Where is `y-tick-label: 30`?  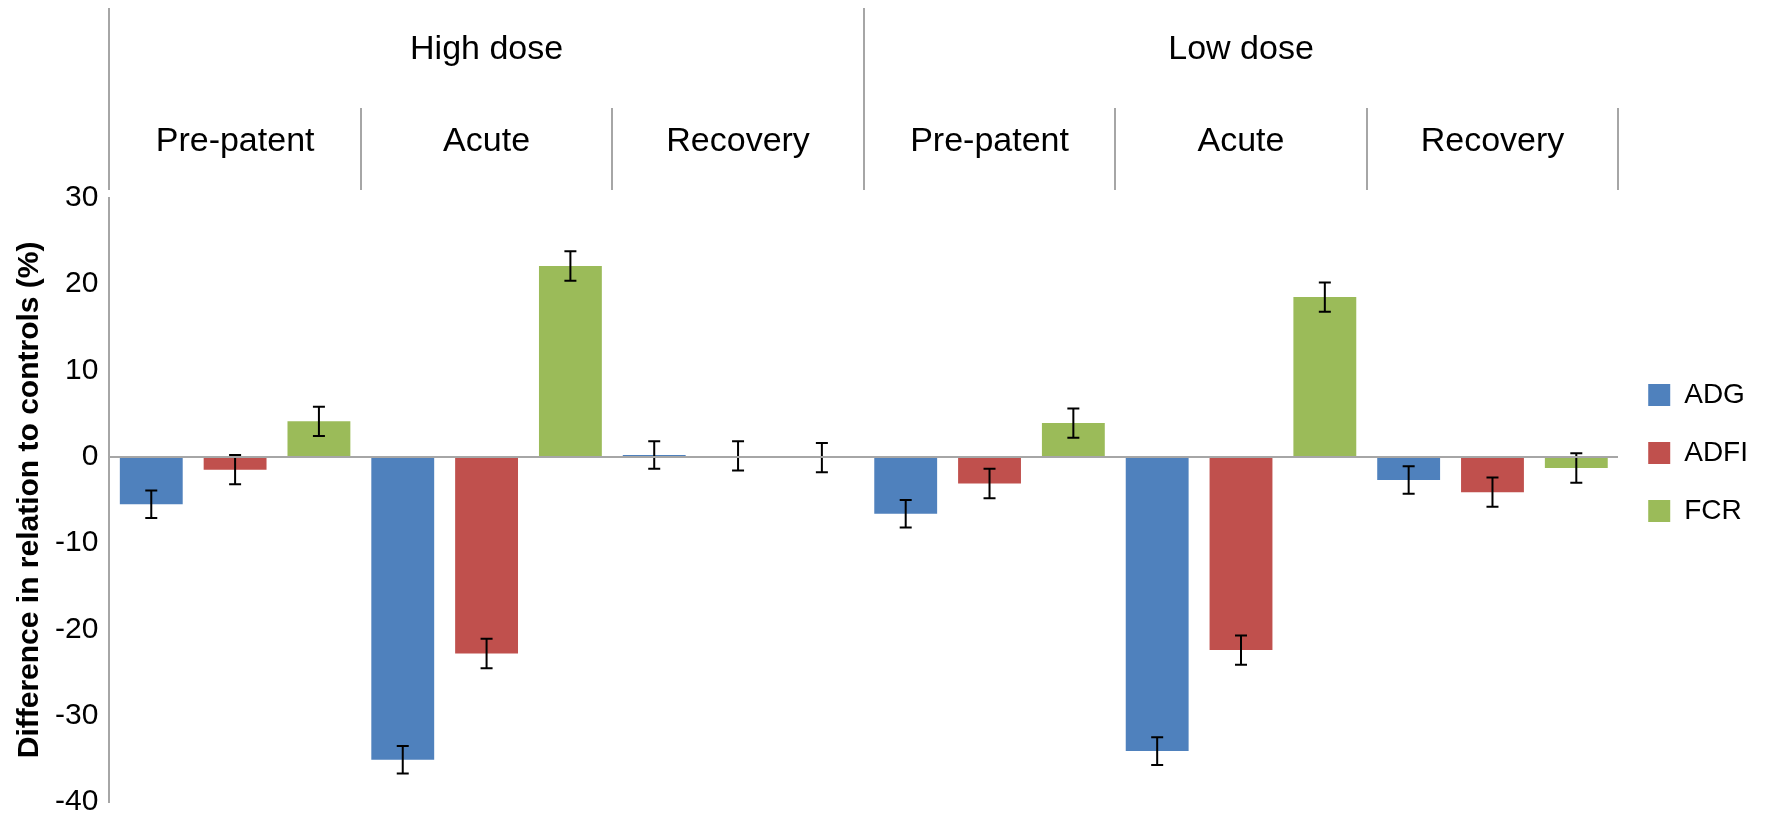
y-tick-label: 30 is located at coordinates (81, 196).